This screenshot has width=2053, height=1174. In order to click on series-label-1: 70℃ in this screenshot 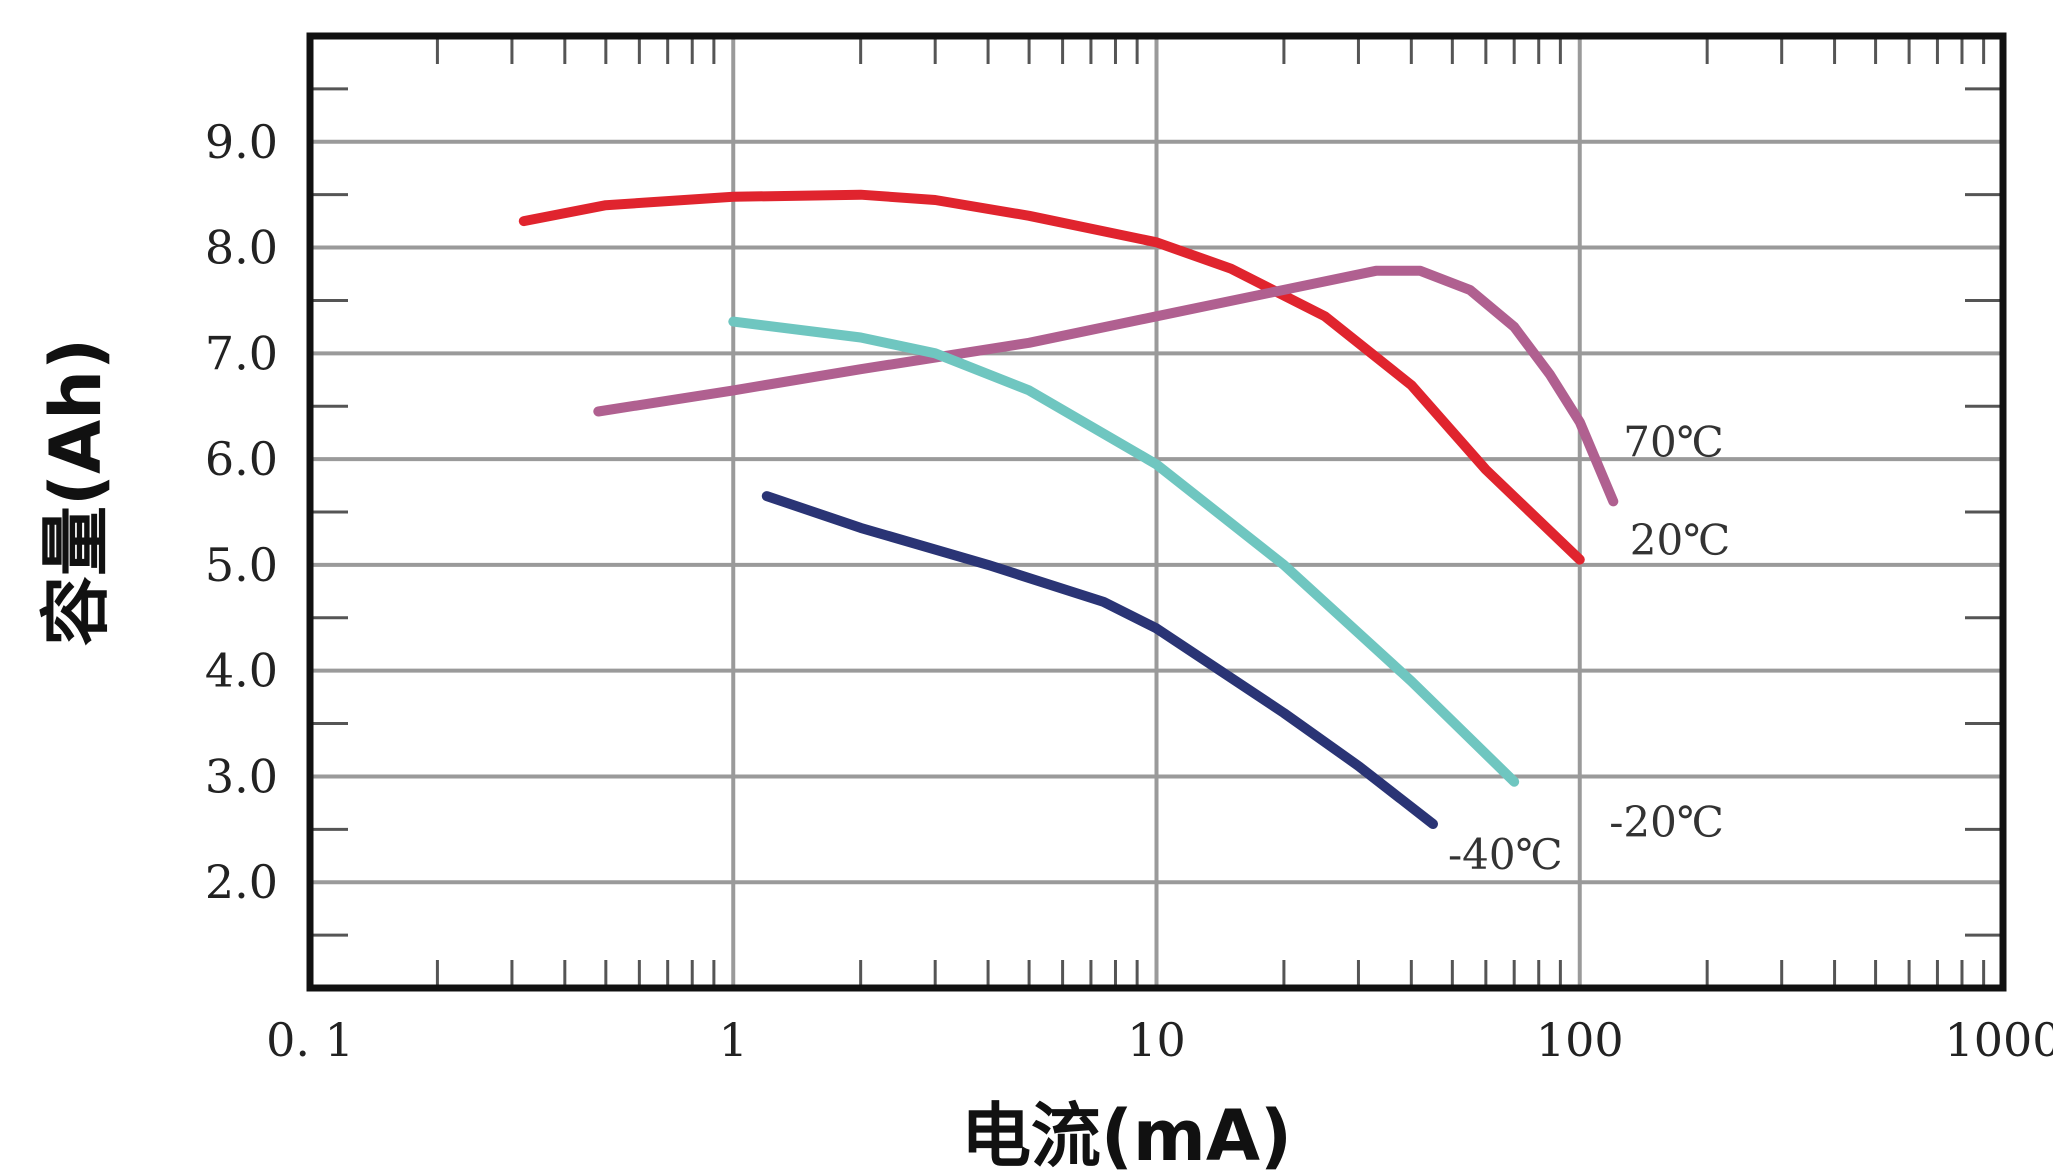, I will do `click(1673, 441)`.